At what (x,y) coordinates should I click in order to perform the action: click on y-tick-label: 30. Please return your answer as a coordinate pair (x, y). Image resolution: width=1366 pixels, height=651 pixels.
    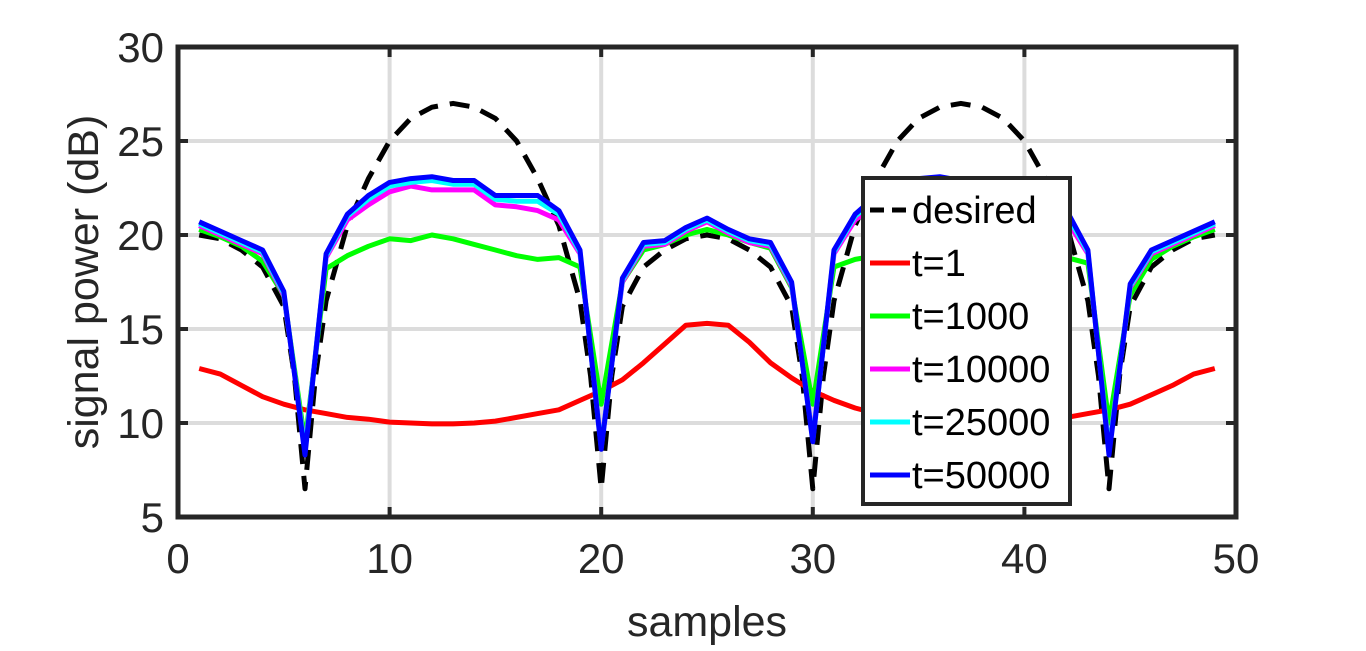
    Looking at the image, I should click on (140, 47).